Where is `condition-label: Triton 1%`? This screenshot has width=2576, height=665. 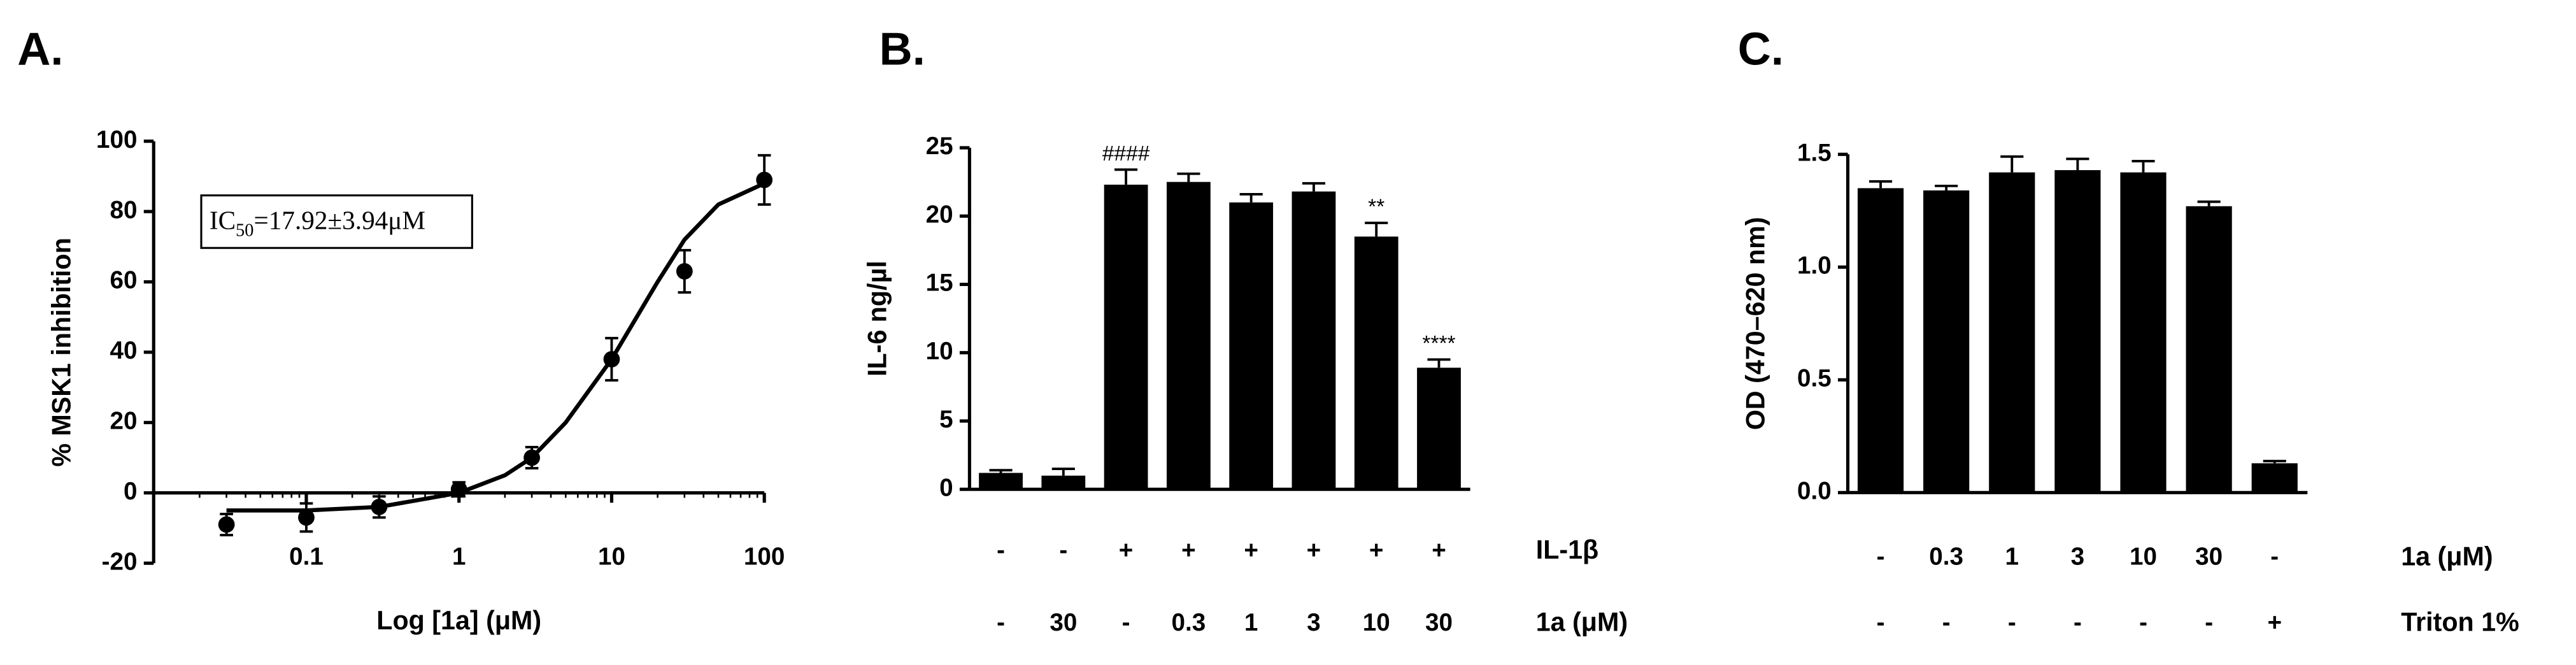 condition-label: Triton 1% is located at coordinates (2460, 622).